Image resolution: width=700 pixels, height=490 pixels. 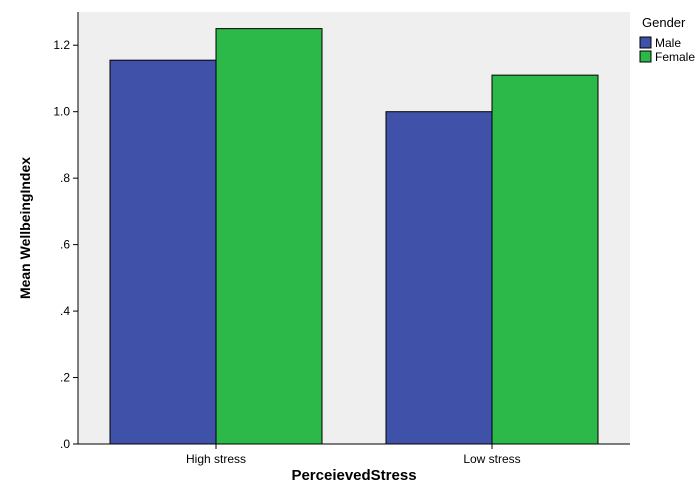 What do you see at coordinates (61, 112) in the screenshot?
I see `y-tick-label: 1.0` at bounding box center [61, 112].